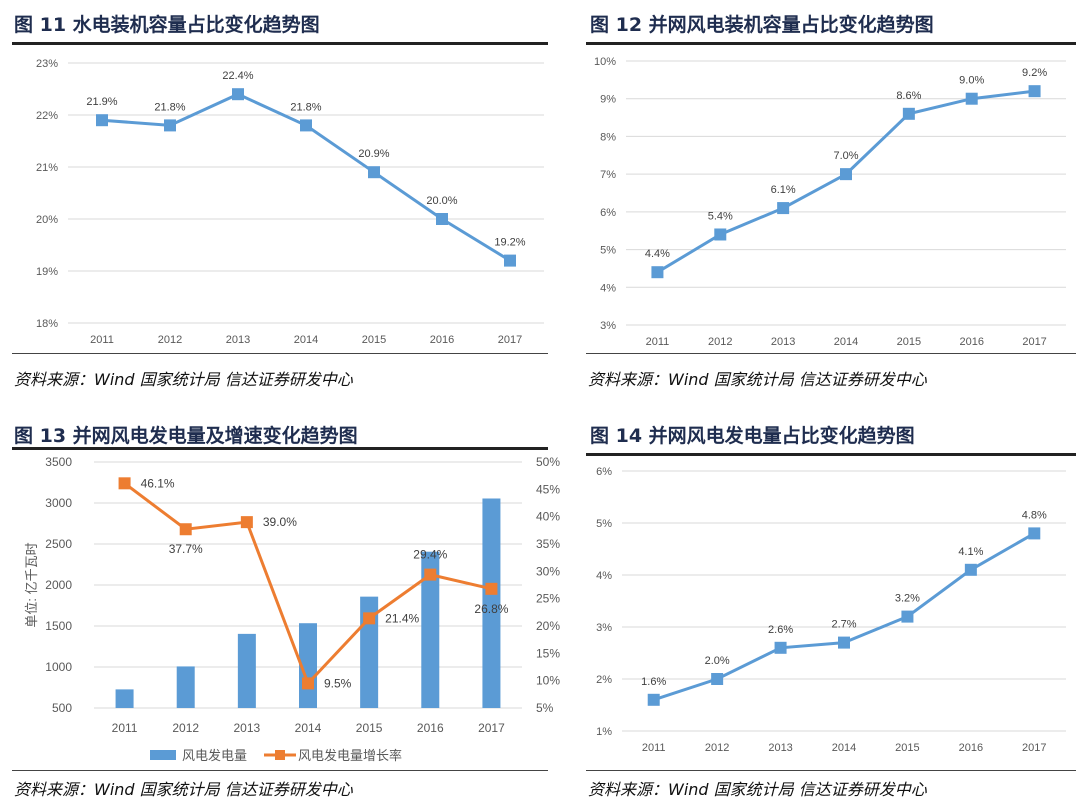 The height and width of the screenshot is (804, 1082). What do you see at coordinates (548, 681) in the screenshot?
I see `y2-tick-label: 10%` at bounding box center [548, 681].